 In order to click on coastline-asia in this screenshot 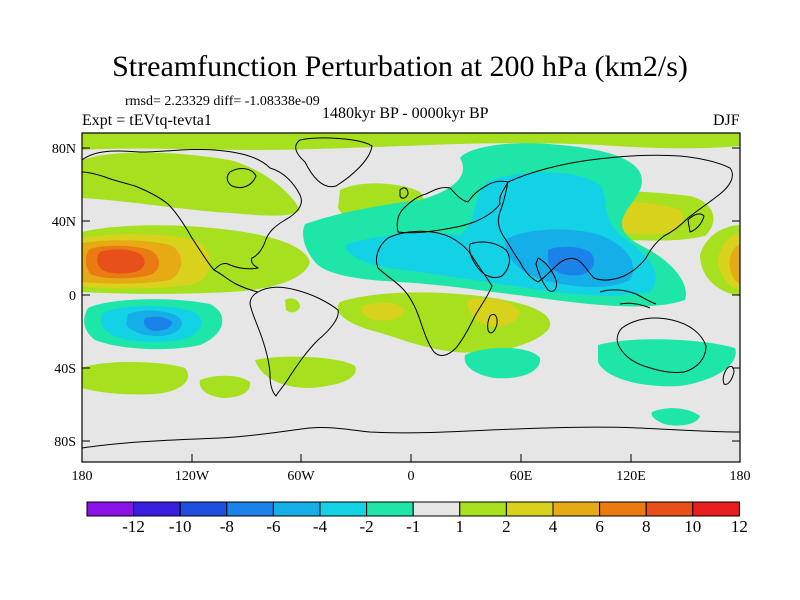, I will do `click(615, 218)`.